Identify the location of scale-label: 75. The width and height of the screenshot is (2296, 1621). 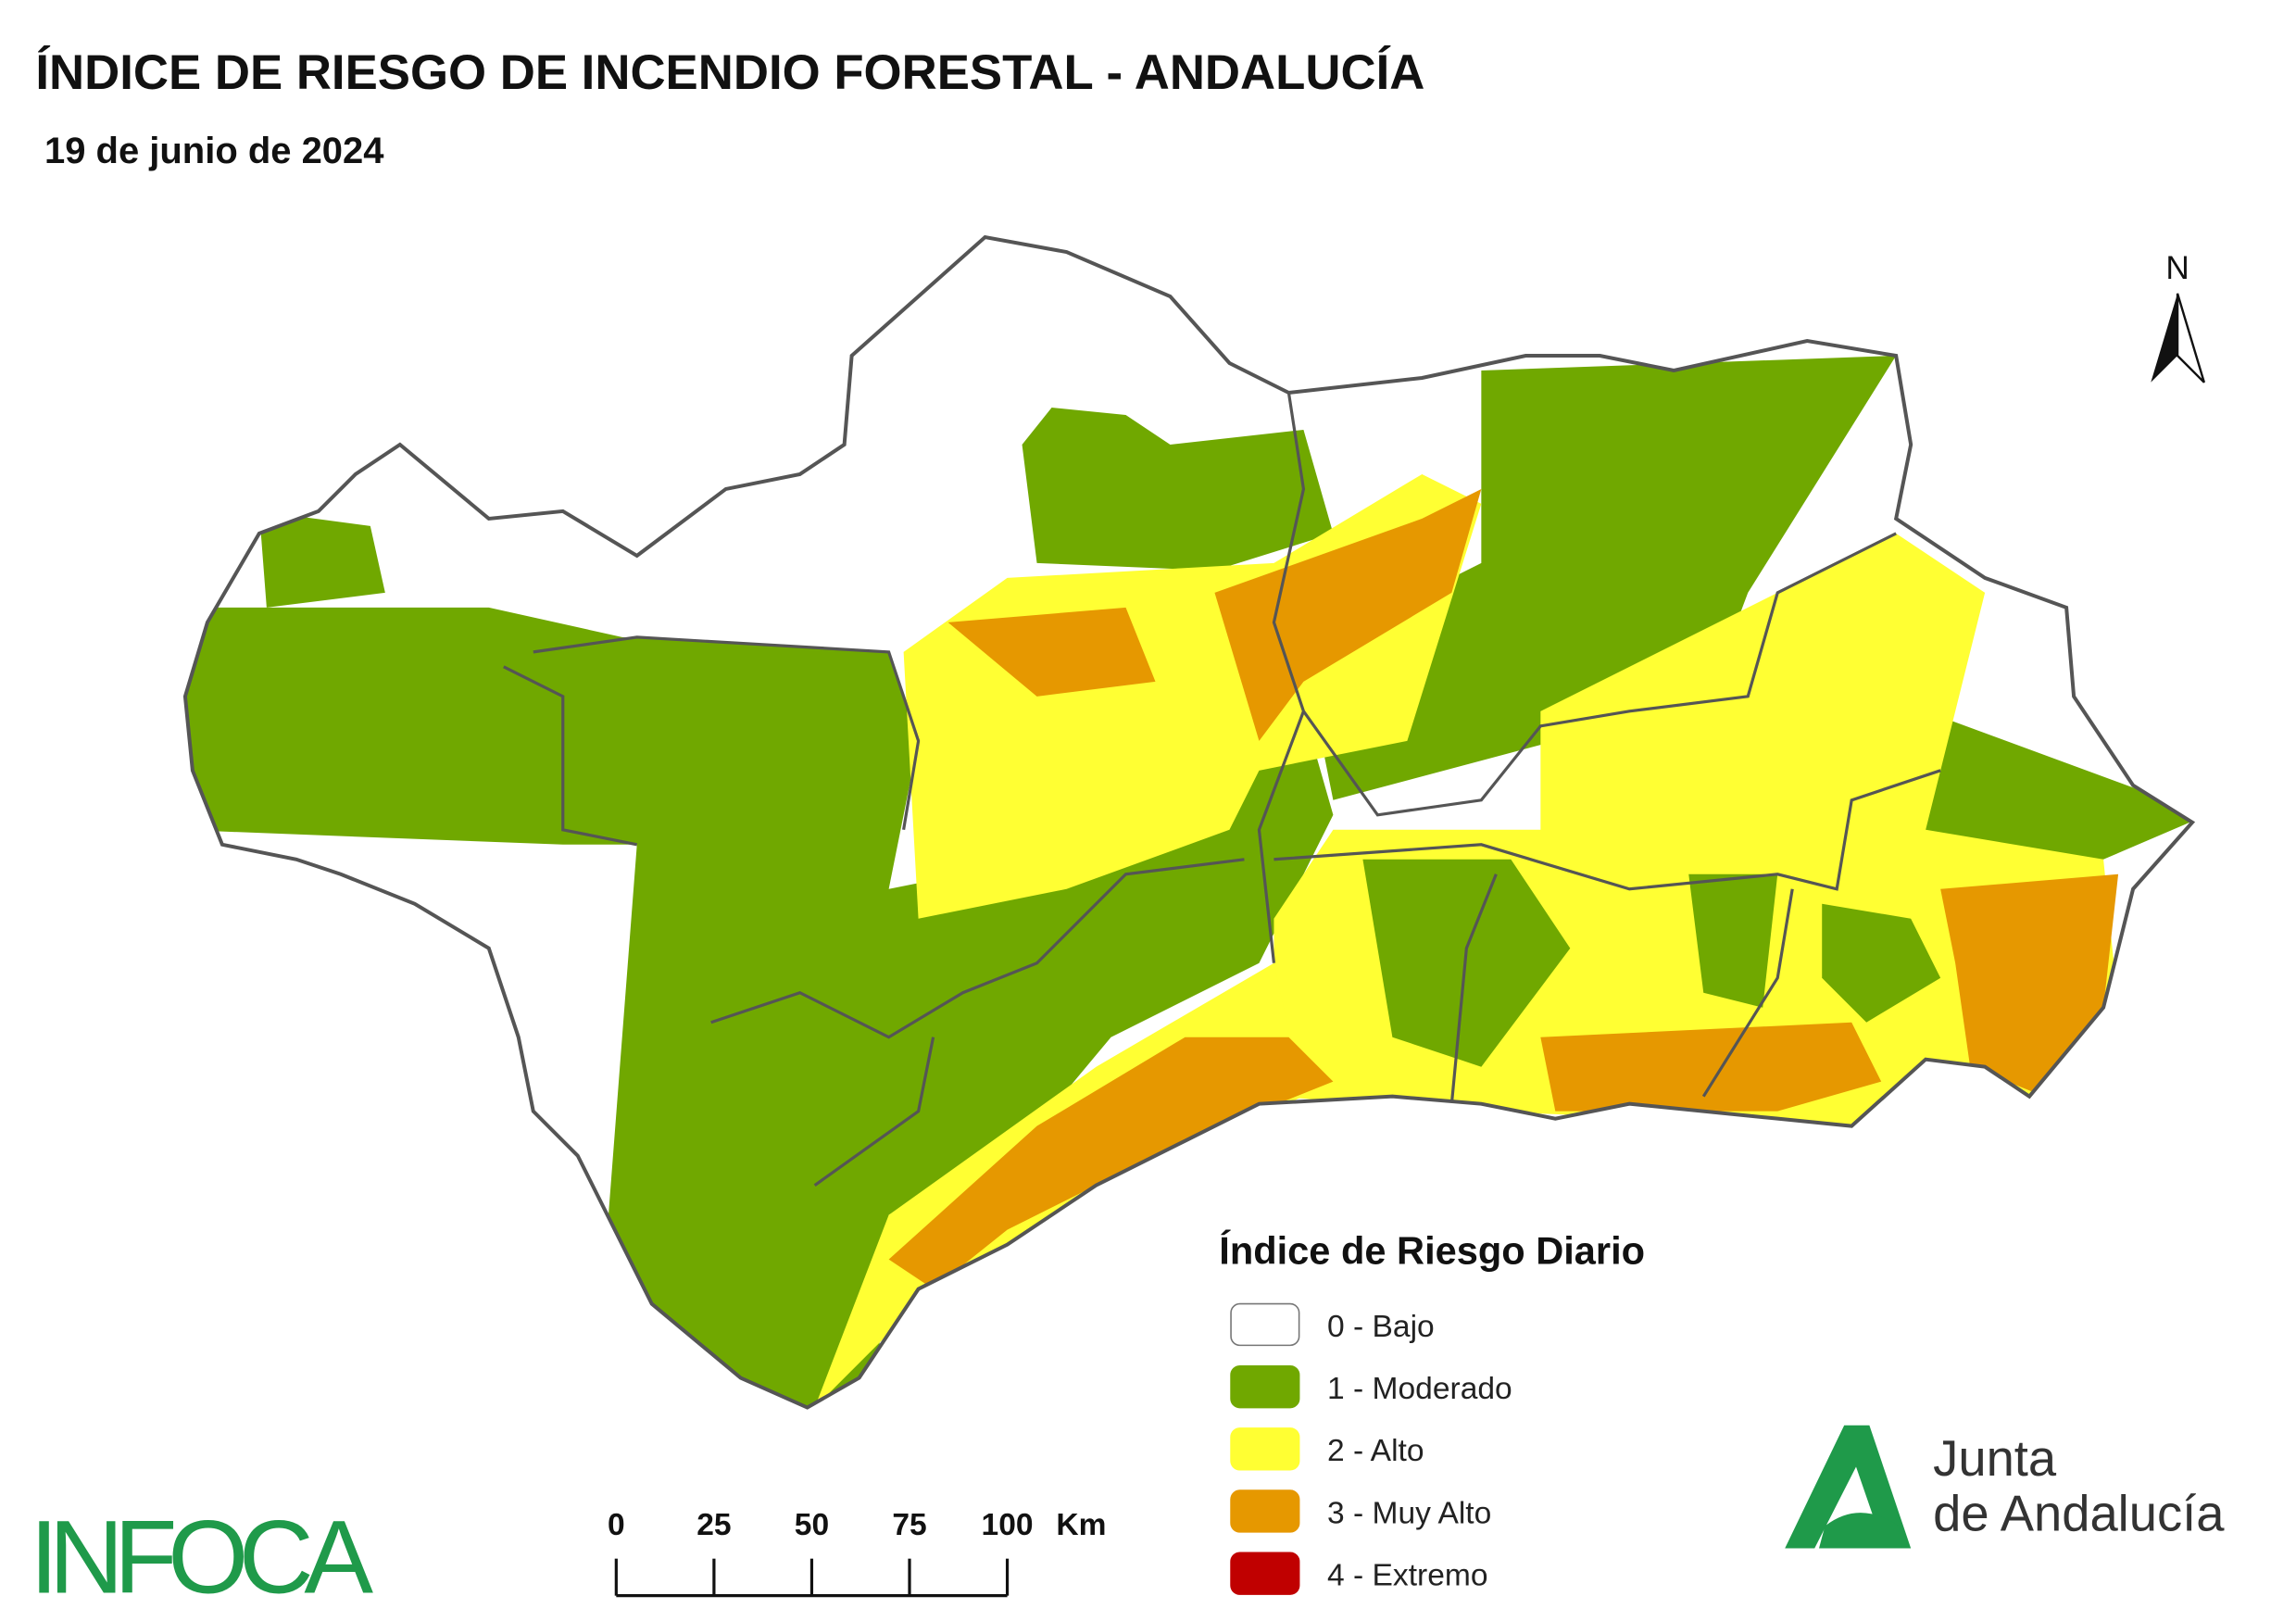
(909, 1525).